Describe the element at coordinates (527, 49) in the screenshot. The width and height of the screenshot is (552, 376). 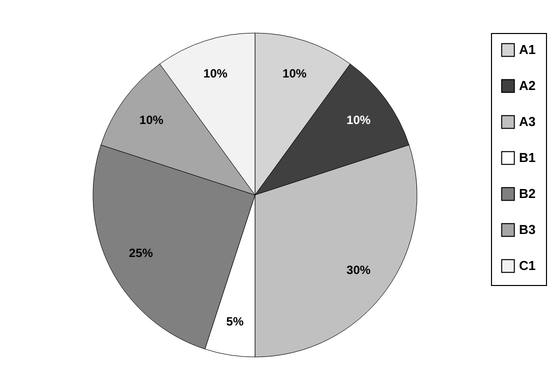
I see `legend-label: A1` at that location.